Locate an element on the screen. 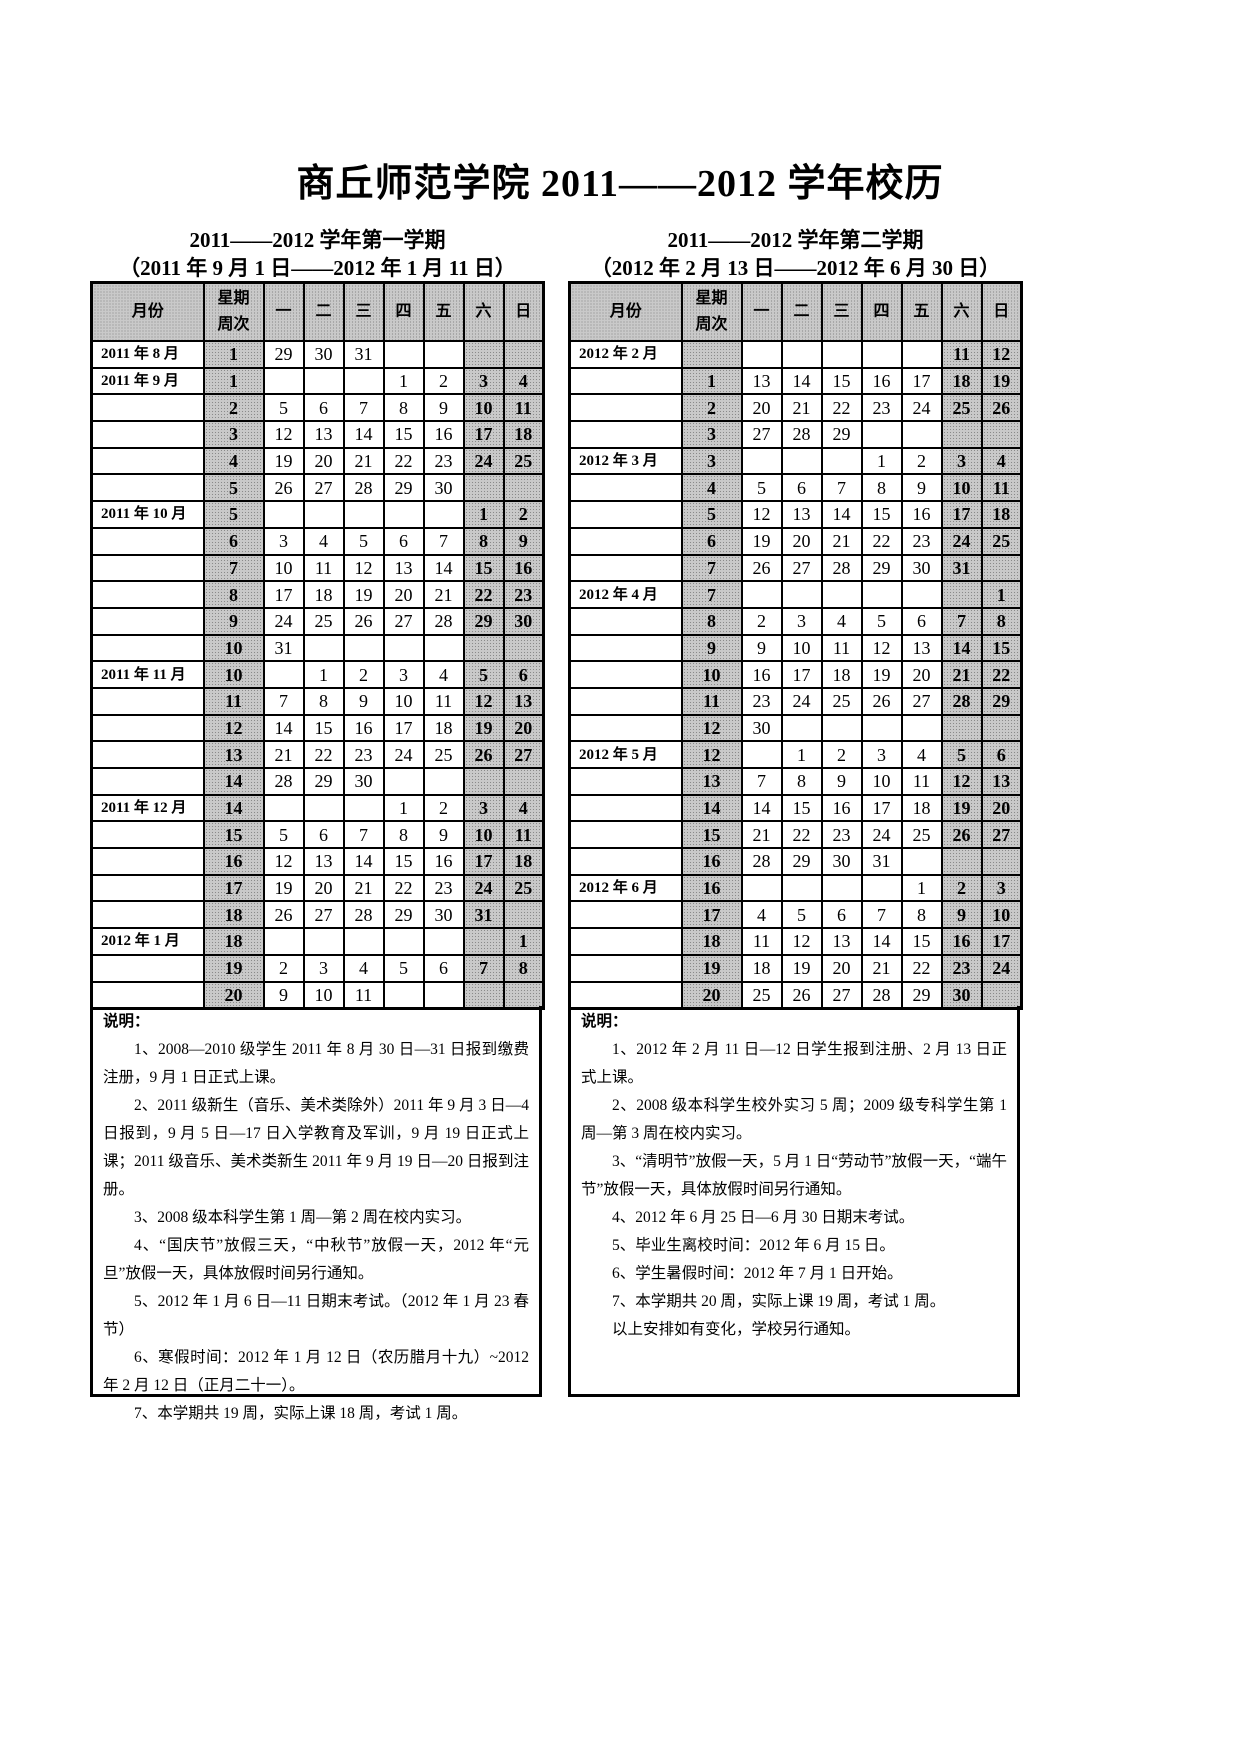 The height and width of the screenshot is (1754, 1240). table-row: 7 10 11 12 13 14 15 16 is located at coordinates (317, 568).